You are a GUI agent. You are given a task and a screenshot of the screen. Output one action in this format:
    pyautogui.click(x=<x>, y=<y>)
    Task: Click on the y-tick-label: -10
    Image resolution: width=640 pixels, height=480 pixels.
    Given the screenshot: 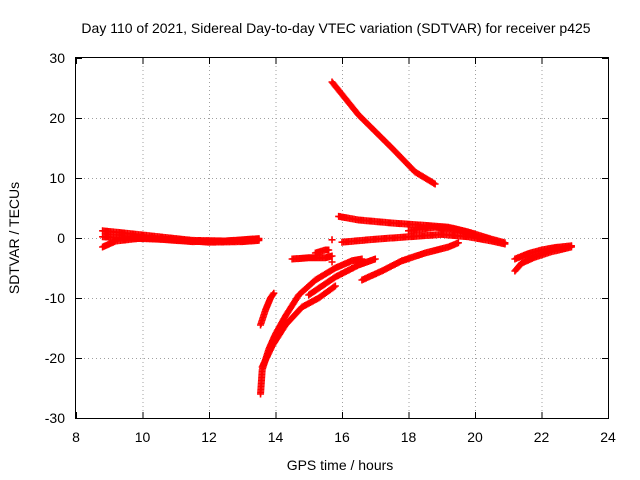 What is the action you would take?
    pyautogui.click(x=55, y=298)
    